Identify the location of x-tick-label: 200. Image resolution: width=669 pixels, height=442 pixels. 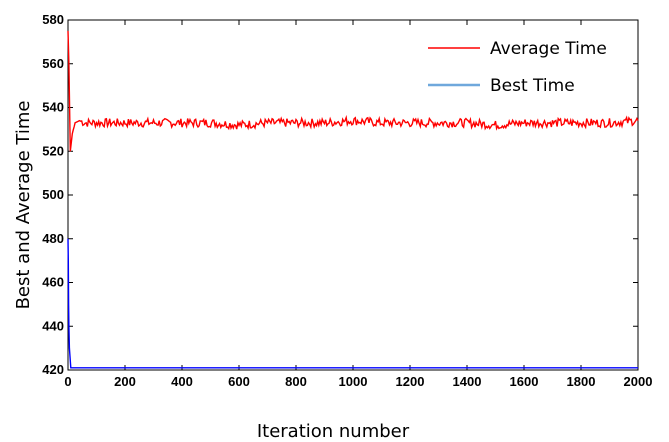
(125, 381).